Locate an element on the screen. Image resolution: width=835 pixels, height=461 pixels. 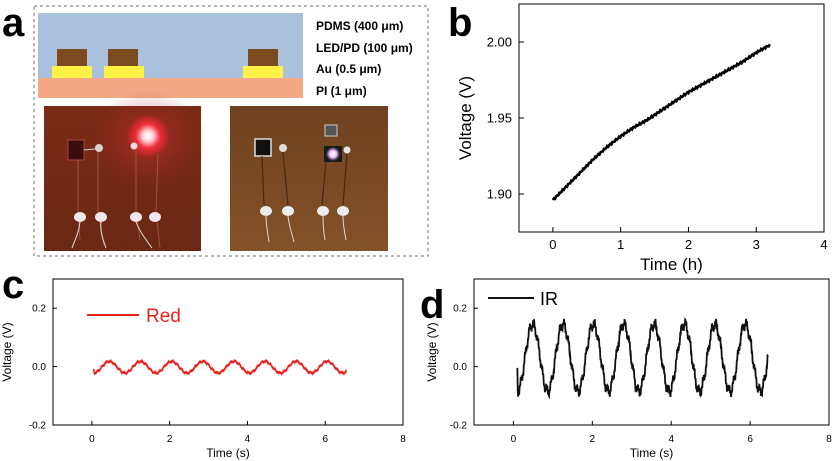
layer-pi is located at coordinates (170, 88).